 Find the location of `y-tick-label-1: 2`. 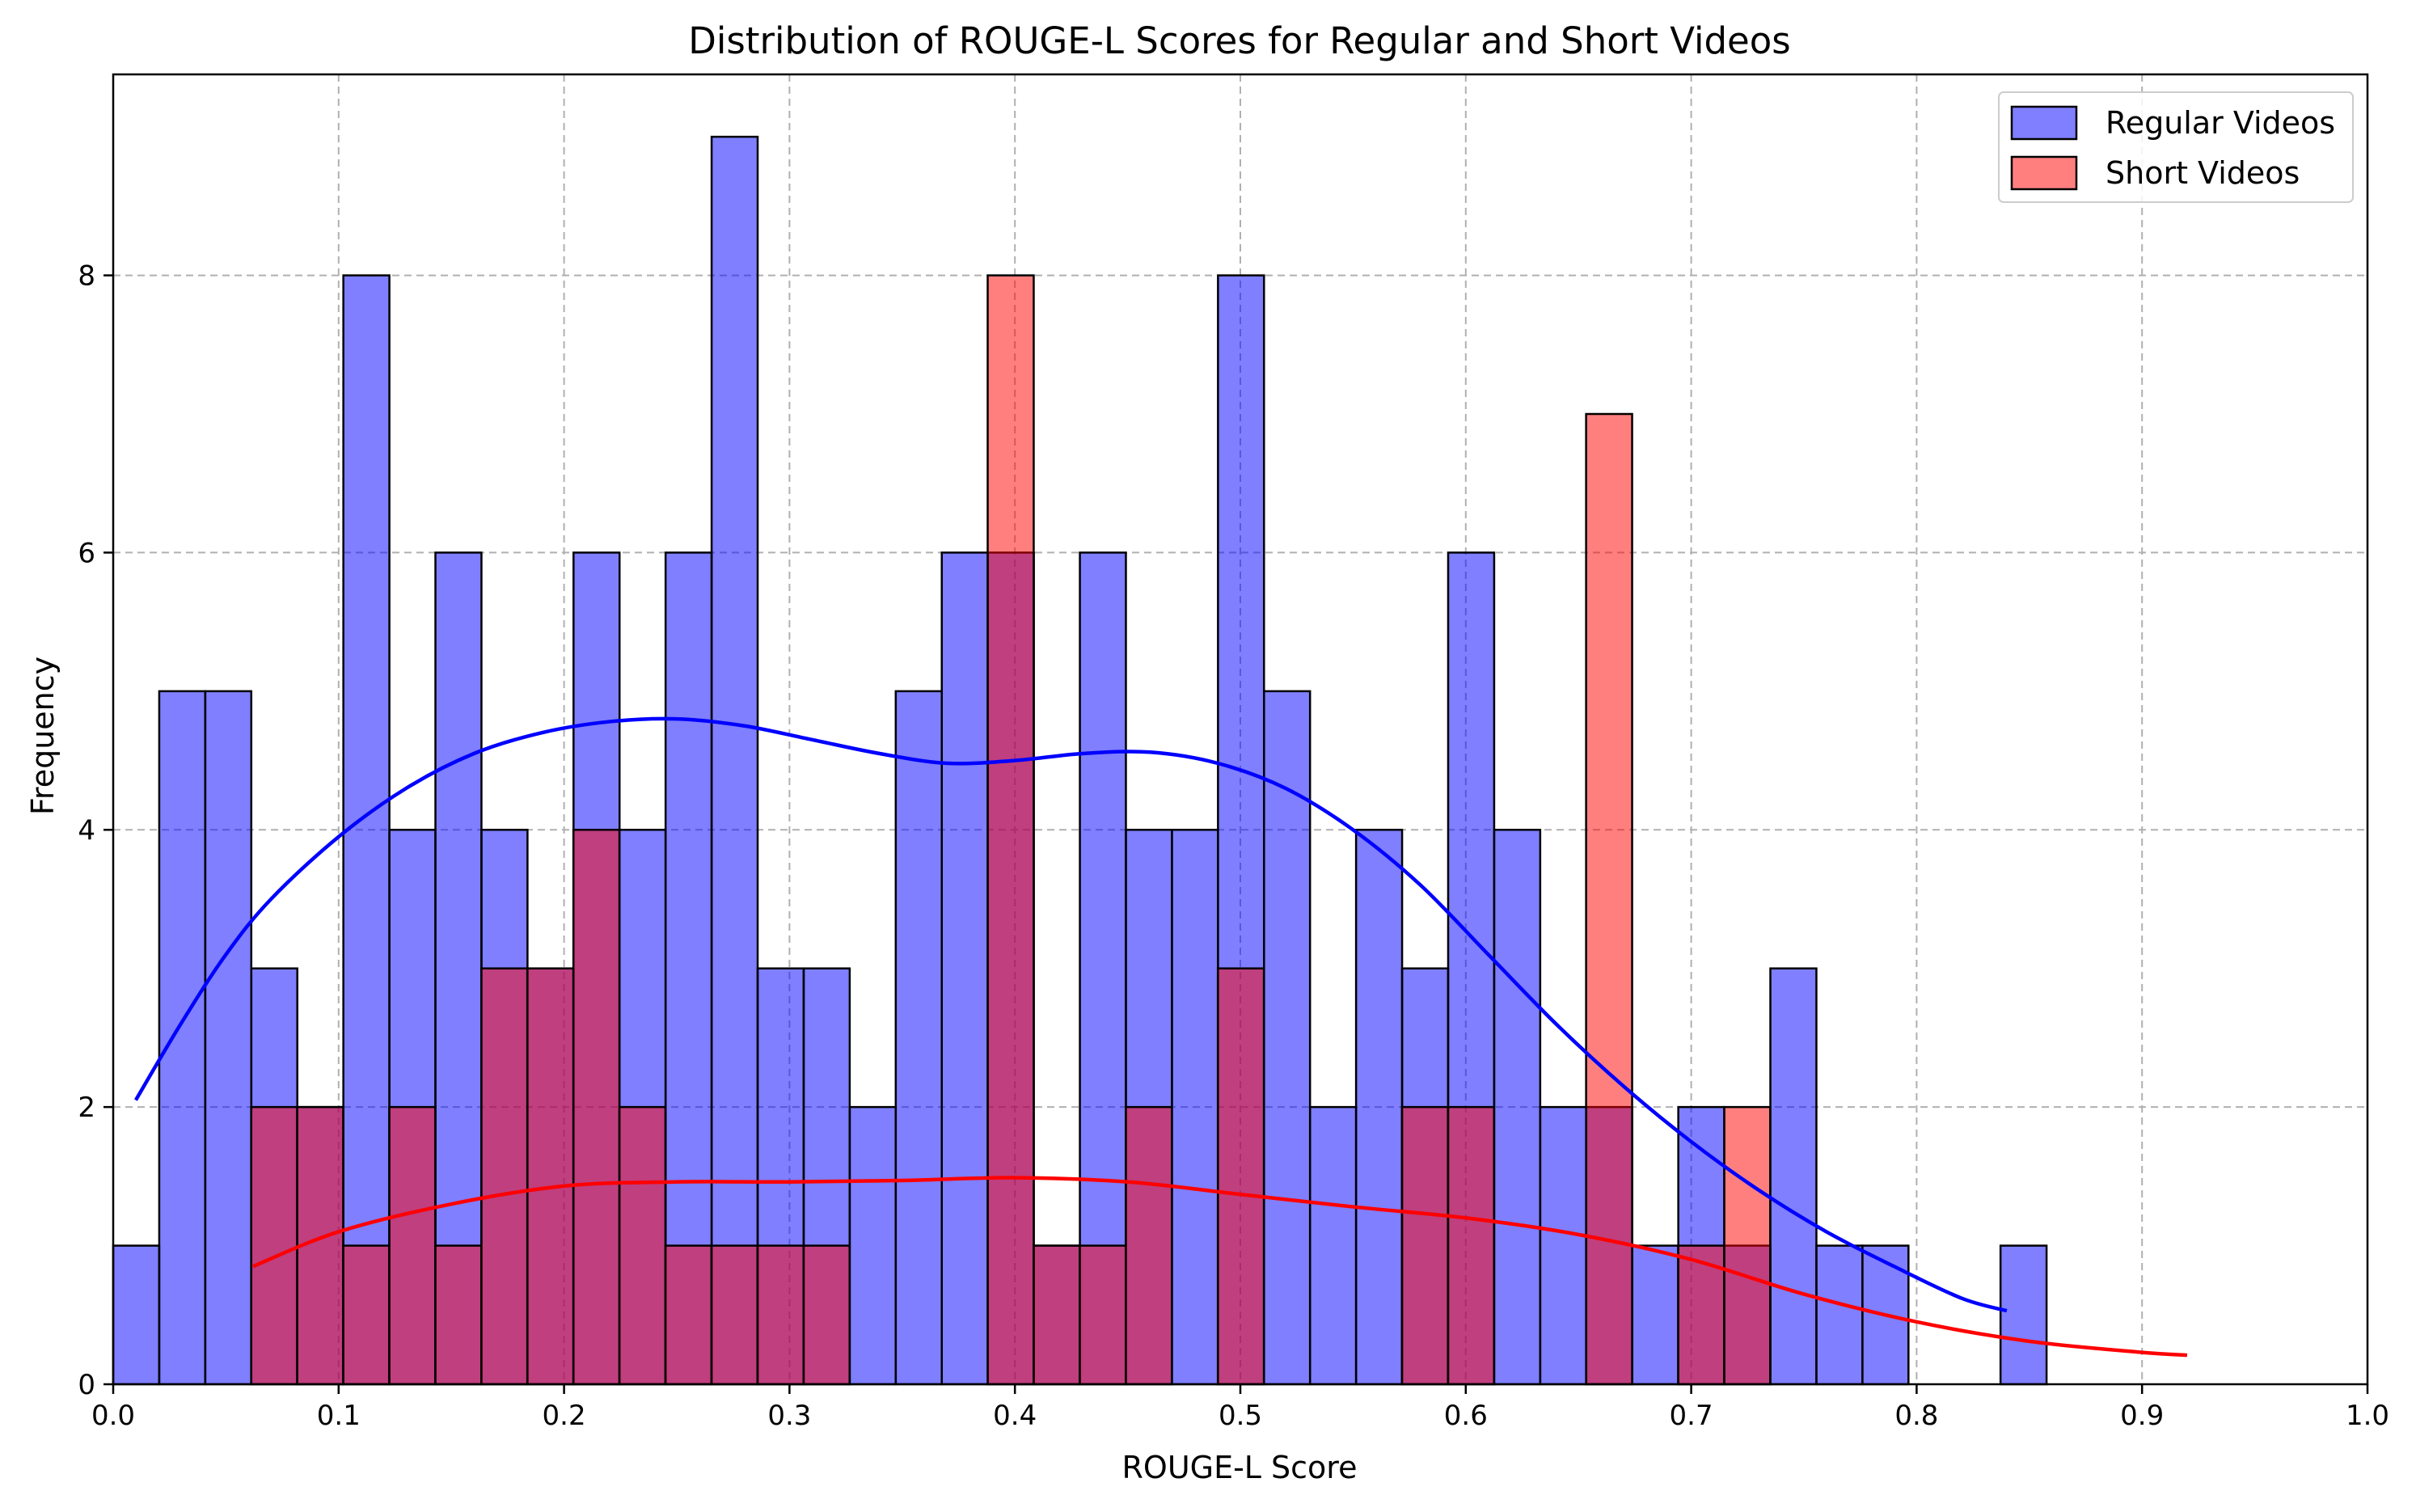

y-tick-label-1: 2 is located at coordinates (86, 1108).